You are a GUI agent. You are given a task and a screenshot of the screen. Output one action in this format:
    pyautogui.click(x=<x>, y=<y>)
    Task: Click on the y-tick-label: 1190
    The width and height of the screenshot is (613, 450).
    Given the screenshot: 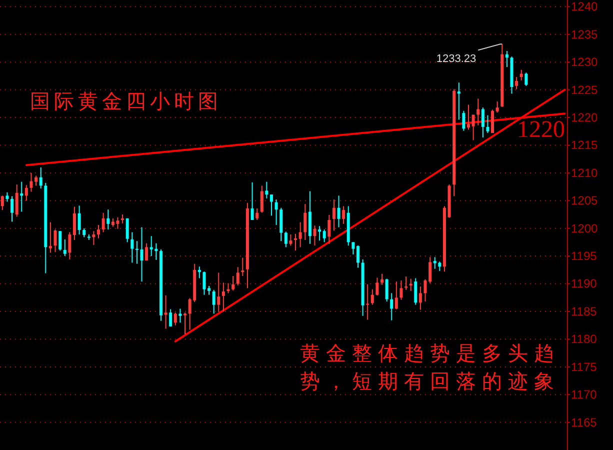 What is the action you would take?
    pyautogui.click(x=584, y=283)
    